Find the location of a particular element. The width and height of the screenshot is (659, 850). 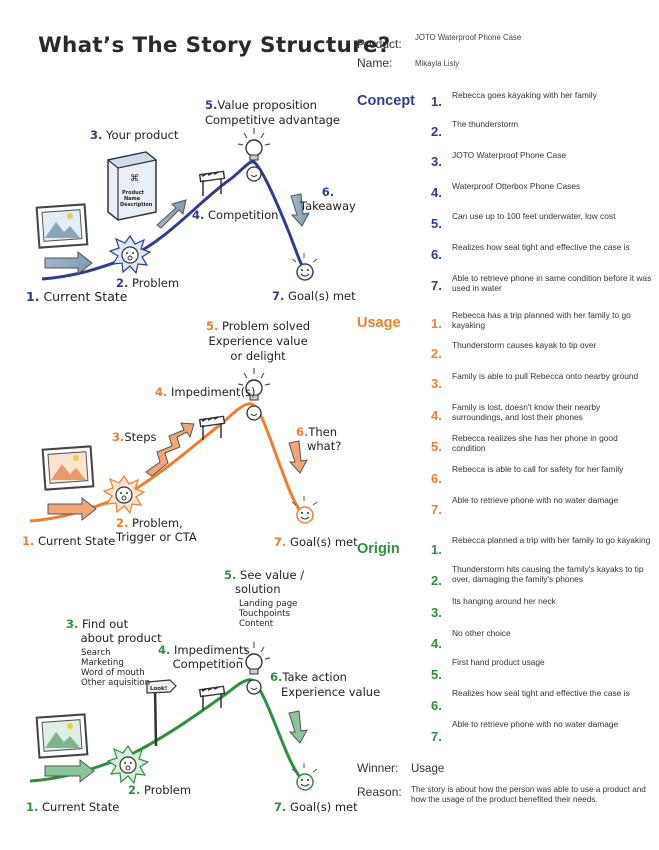

origin-impediments: 4. Impediments Competition is located at coordinates (204, 657).